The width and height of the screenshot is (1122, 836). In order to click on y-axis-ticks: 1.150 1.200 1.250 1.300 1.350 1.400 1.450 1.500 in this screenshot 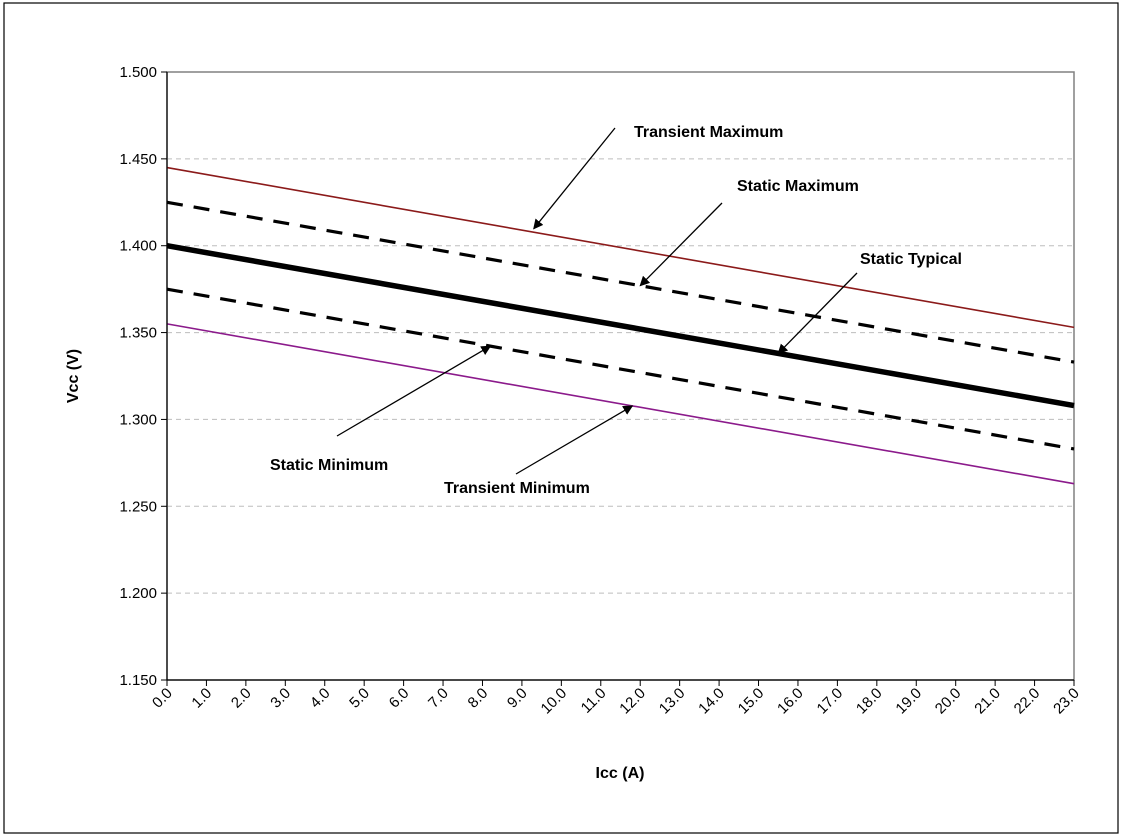, I will do `click(143, 376)`.